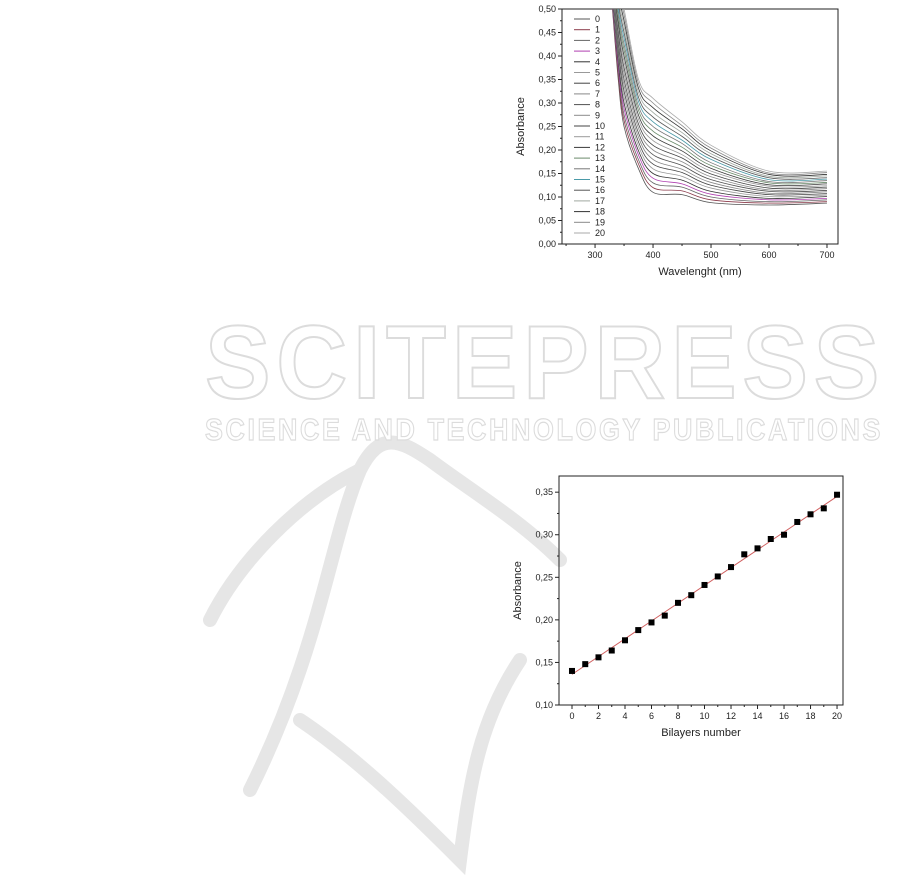  Describe the element at coordinates (624, 716) in the screenshot. I see `x-tick-label: 4` at that location.